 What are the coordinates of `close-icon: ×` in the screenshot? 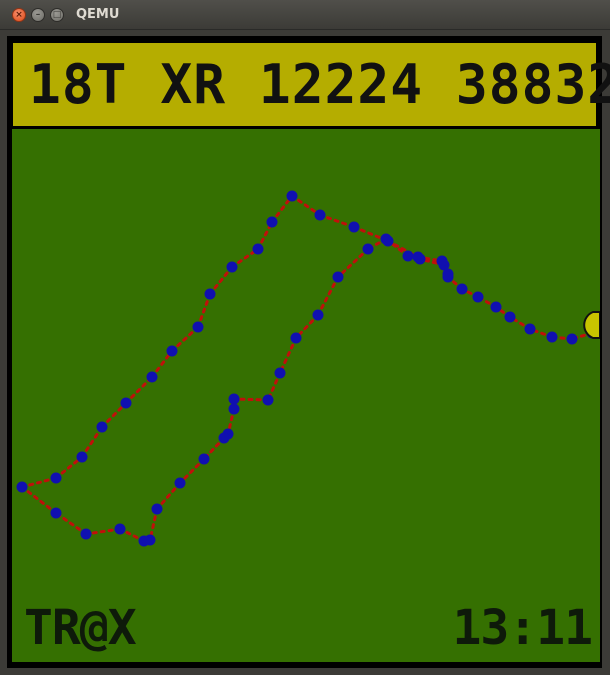 It's located at (19, 15).